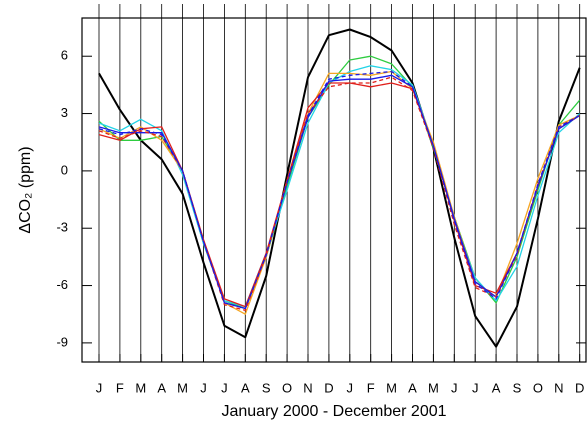 This screenshot has width=587, height=427. What do you see at coordinates (64, 55) in the screenshot?
I see `y-tick-label: 6` at bounding box center [64, 55].